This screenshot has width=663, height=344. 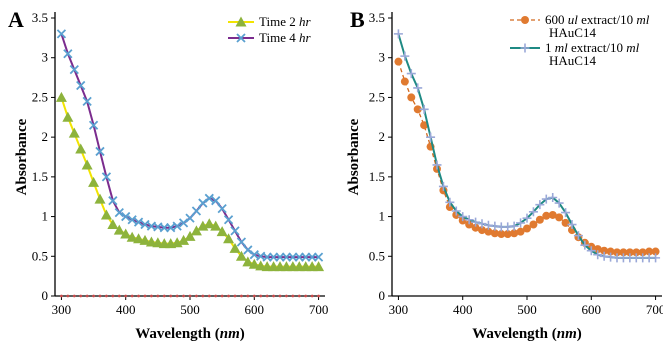 I want to click on y-tick-label: 0.5, so click(x=40, y=255).